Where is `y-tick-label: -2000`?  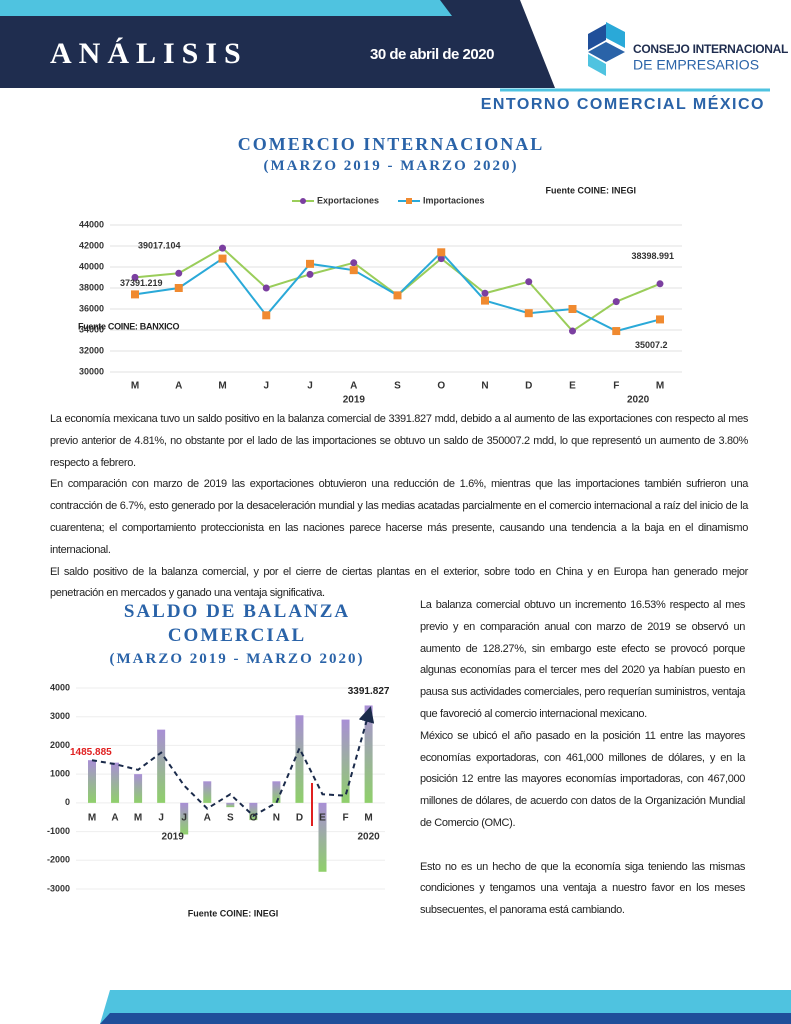 y-tick-label: -2000 is located at coordinates (58, 860).